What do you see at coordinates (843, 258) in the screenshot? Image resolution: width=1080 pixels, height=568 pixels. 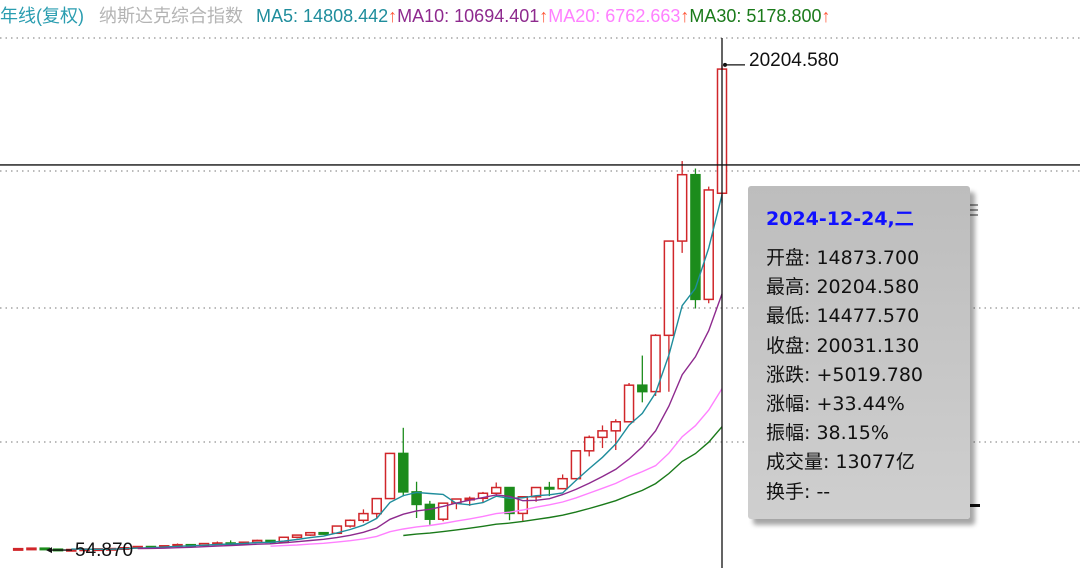 I see `tooltip-row: 开盘: 14873.700` at bounding box center [843, 258].